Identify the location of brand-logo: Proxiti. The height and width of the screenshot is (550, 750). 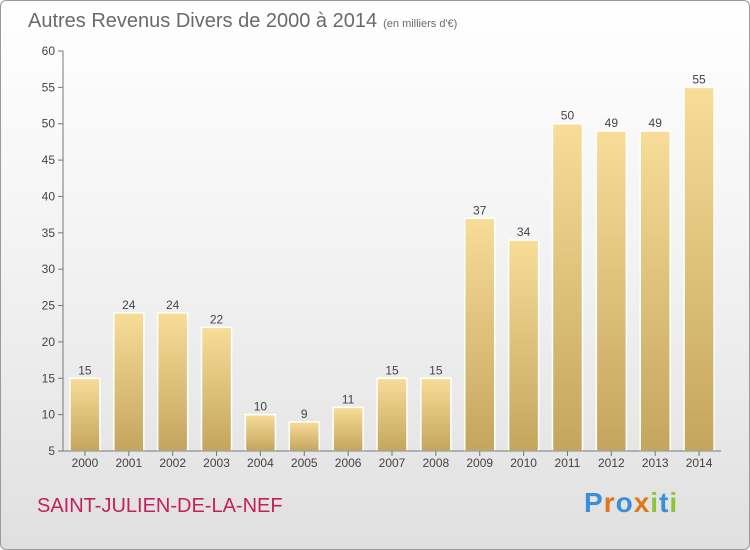
(631, 503).